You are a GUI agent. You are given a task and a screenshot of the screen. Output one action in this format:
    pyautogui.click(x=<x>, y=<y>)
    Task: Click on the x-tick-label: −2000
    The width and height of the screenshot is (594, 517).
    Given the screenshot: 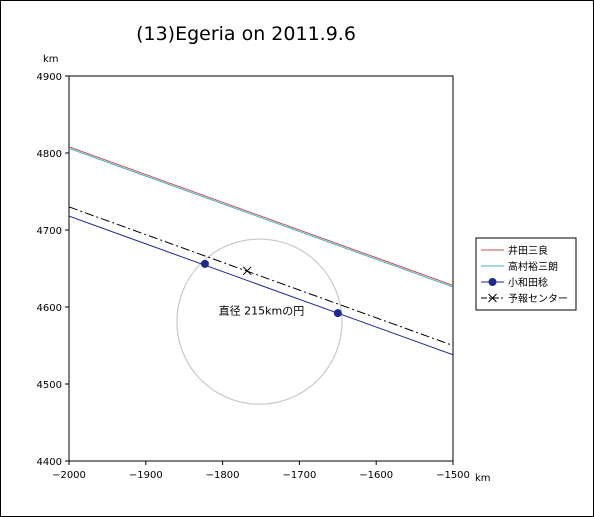 What is the action you would take?
    pyautogui.click(x=69, y=475)
    